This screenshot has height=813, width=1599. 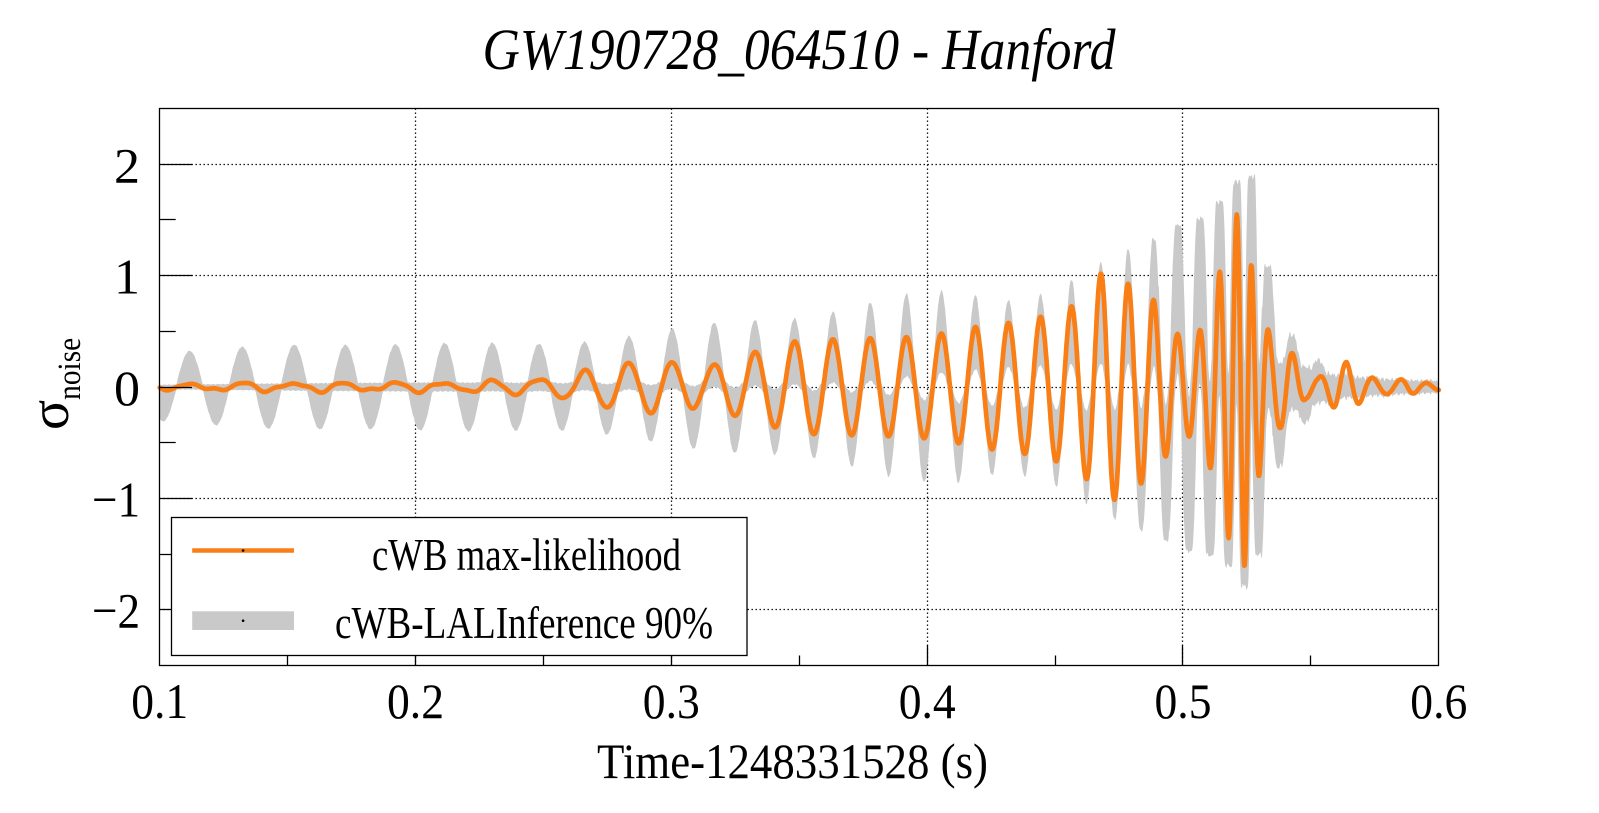 I want to click on svg-text: 0.4, so click(x=927, y=701).